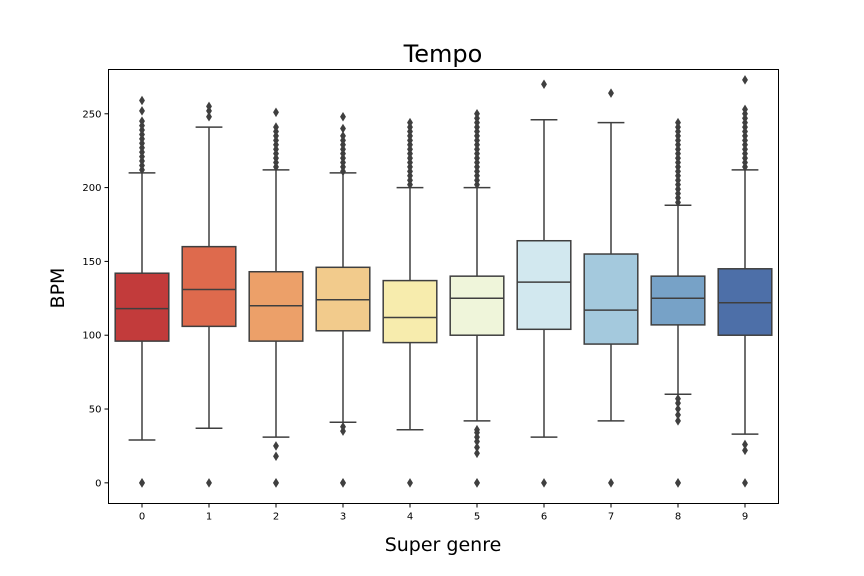 The height and width of the screenshot is (576, 864). What do you see at coordinates (95, 410) in the screenshot?
I see `y-tick-label: 50` at bounding box center [95, 410].